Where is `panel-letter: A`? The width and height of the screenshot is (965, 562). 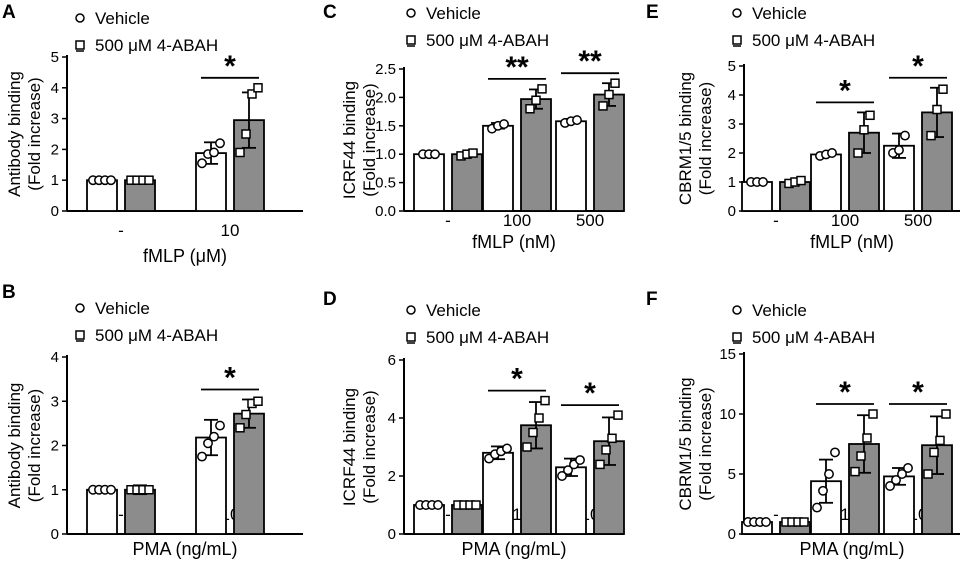 panel-letter: A is located at coordinates (9, 12).